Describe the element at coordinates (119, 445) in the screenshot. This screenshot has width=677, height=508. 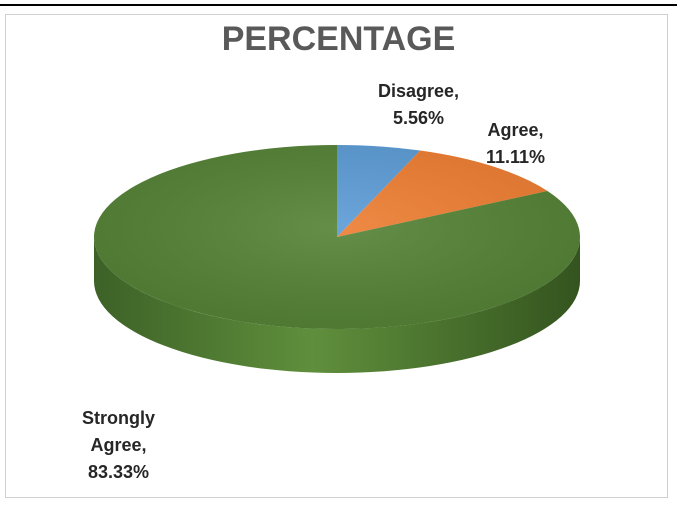
I see `data-label-strongly-agree: Strongly Agree, 83.33%` at that location.